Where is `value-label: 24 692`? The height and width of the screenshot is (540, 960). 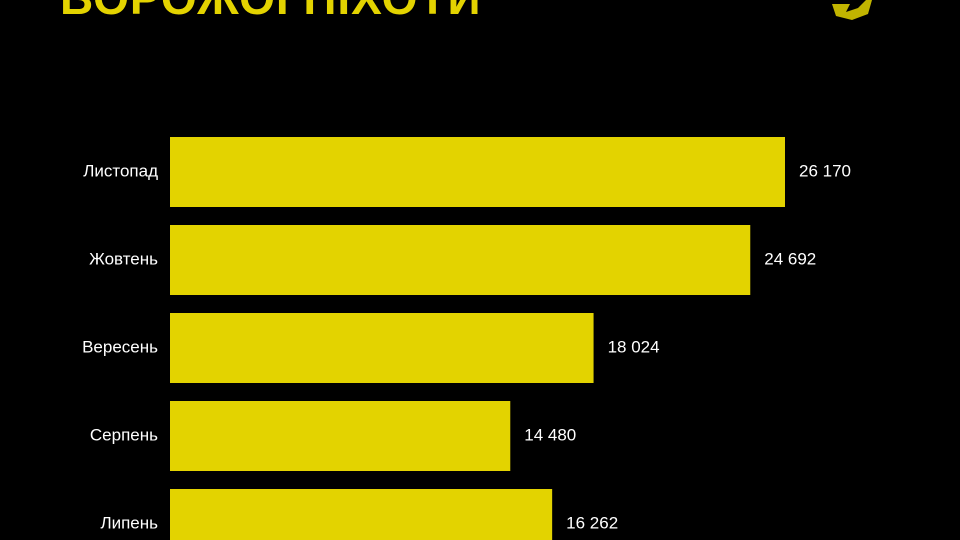
value-label: 24 692 is located at coordinates (790, 258).